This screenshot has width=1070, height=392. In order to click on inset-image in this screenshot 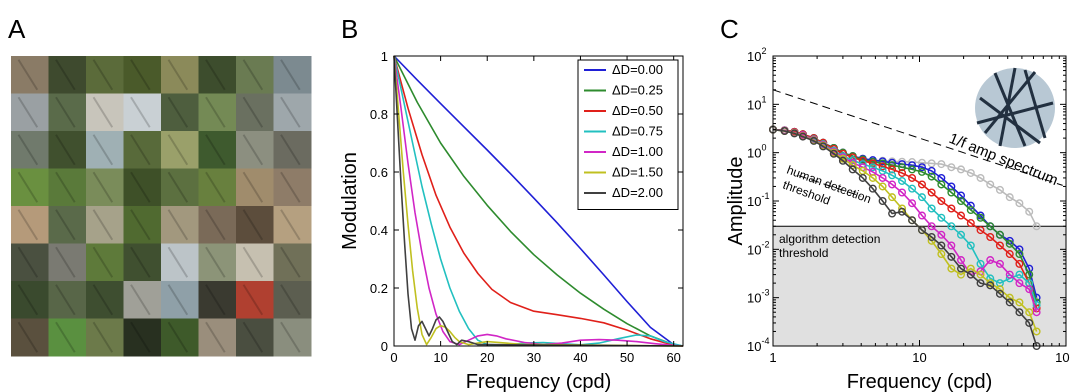, I will do `click(1015, 108)`.